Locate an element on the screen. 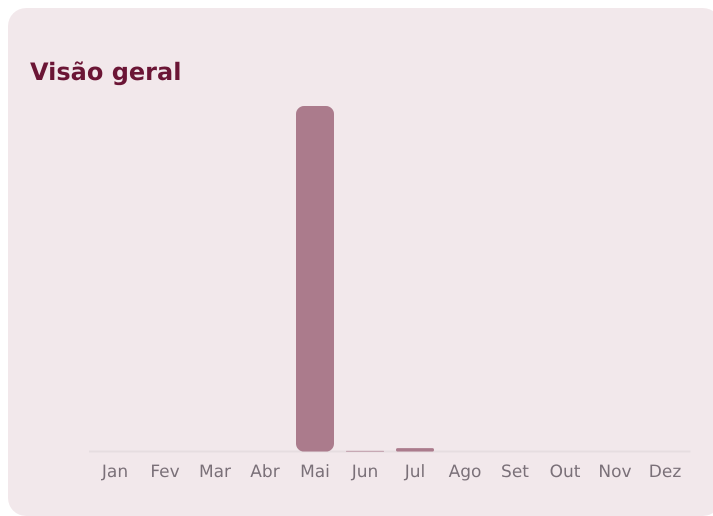  x-tick-label: Out is located at coordinates (565, 472).